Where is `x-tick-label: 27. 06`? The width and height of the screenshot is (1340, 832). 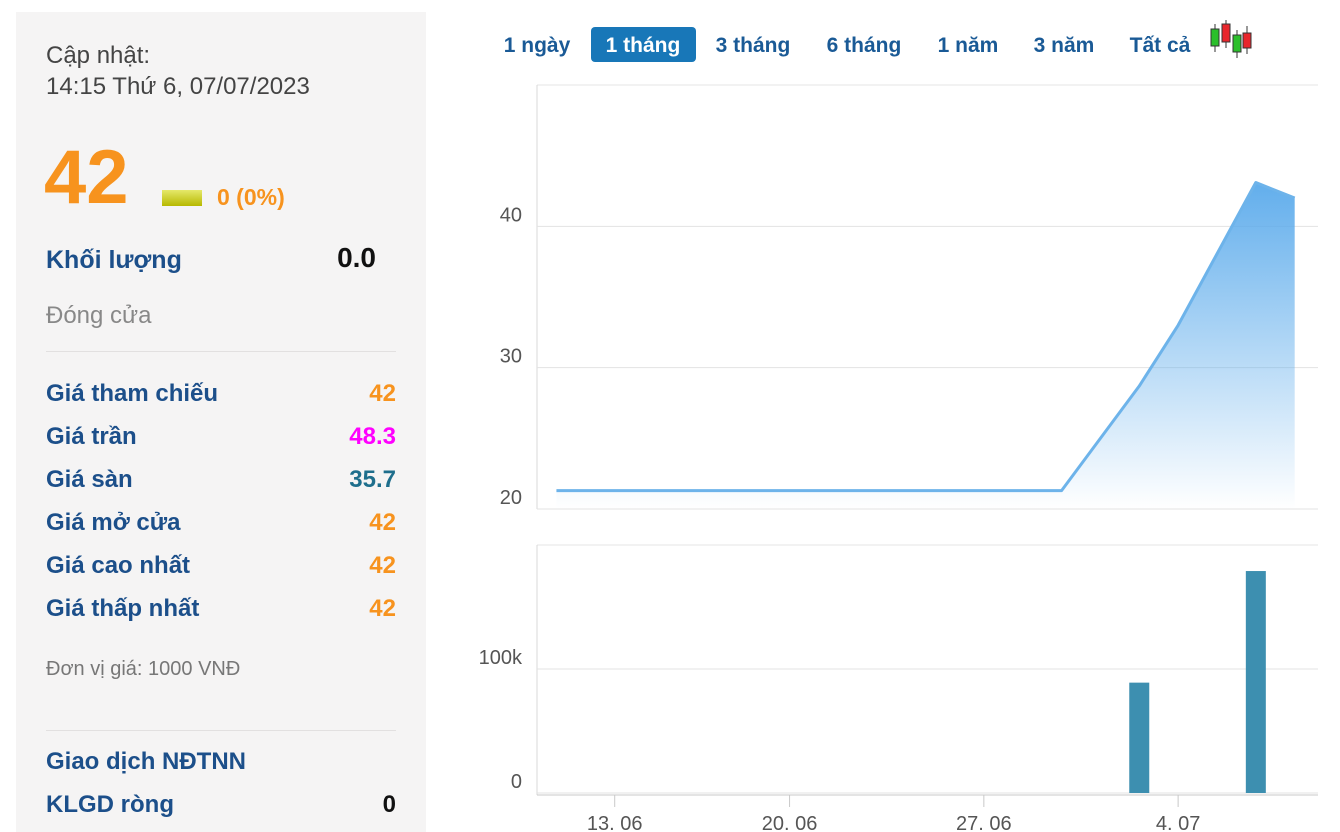 x-tick-label: 27. 06 is located at coordinates (984, 822).